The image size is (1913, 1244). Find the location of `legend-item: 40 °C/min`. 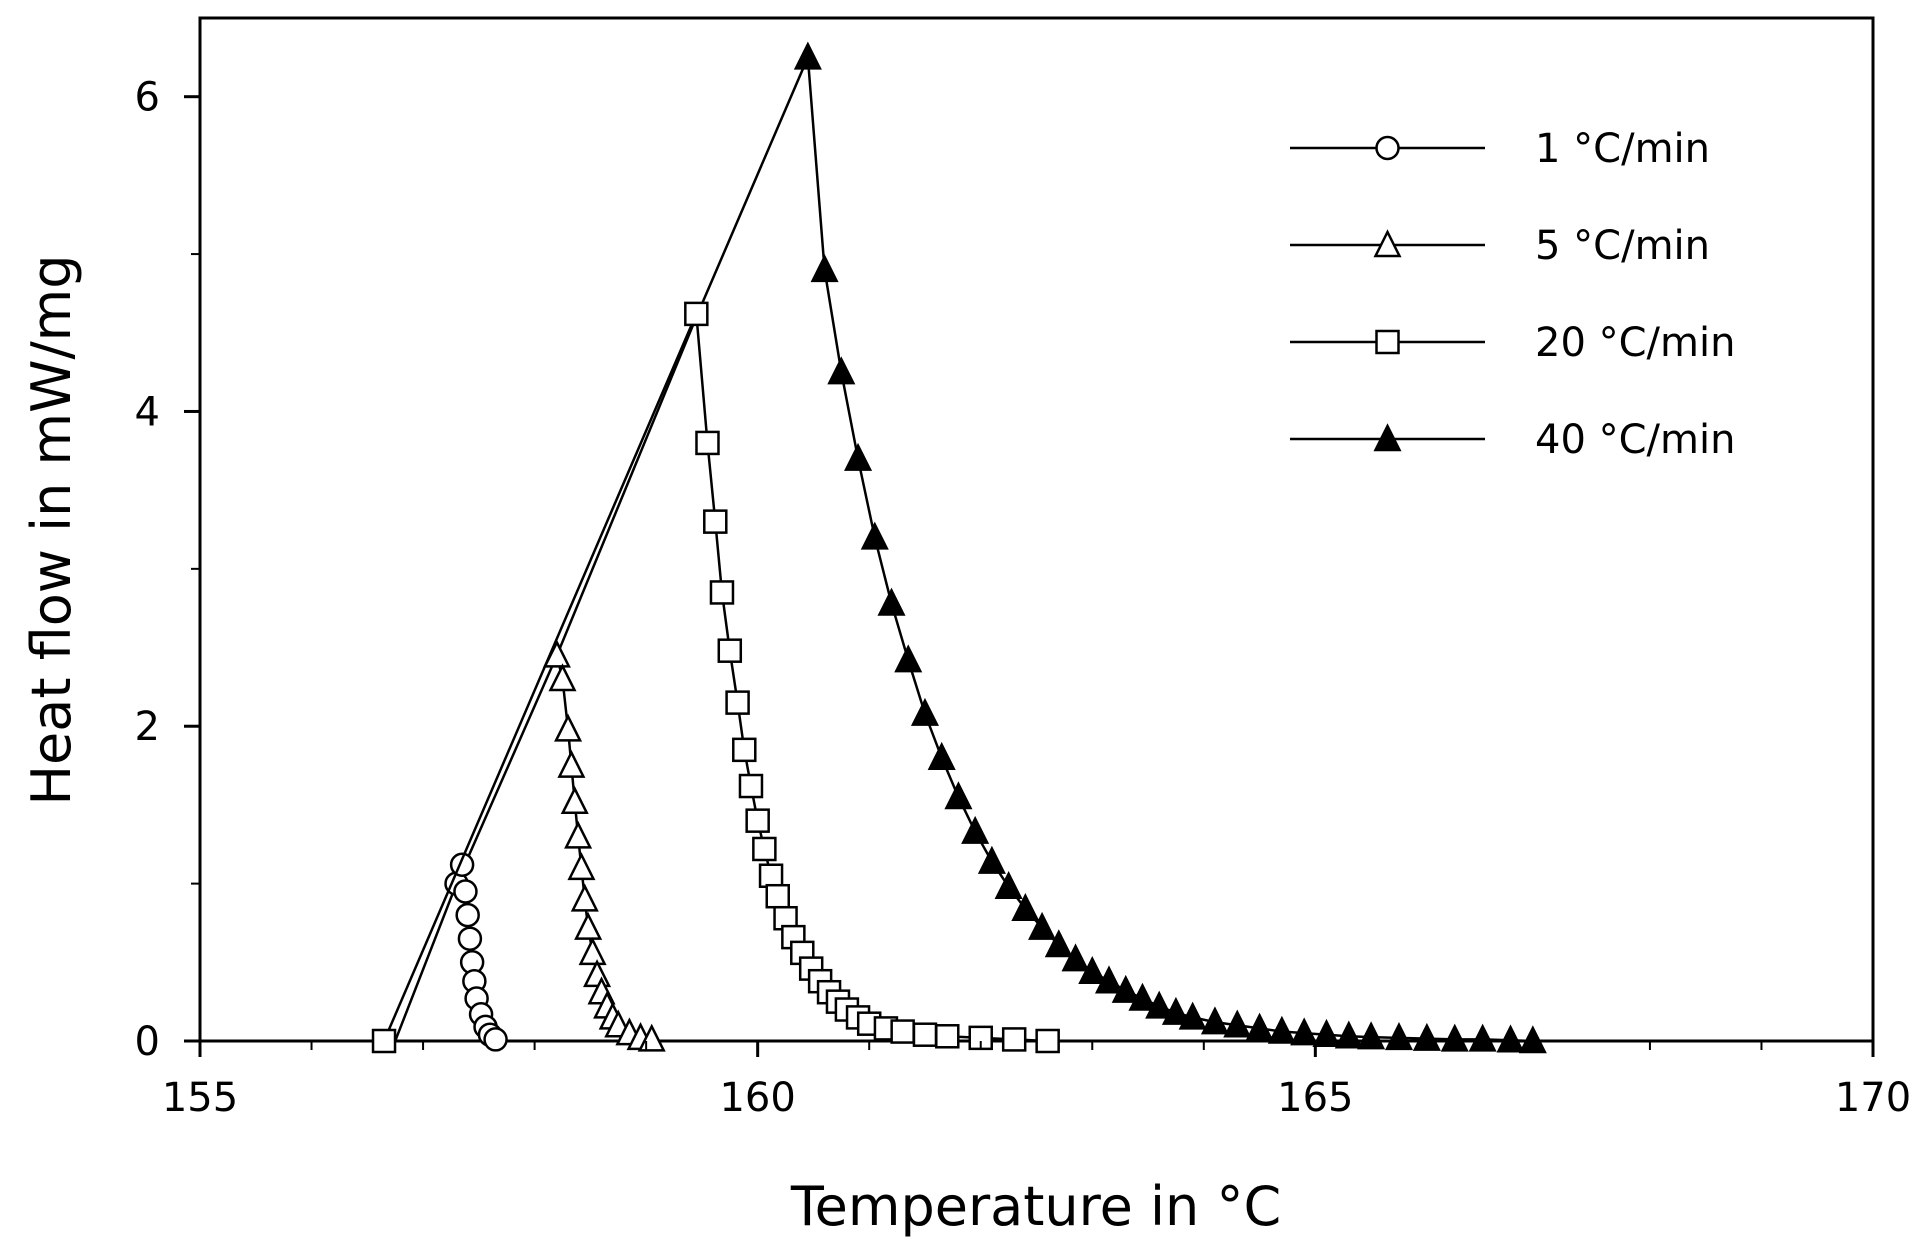

legend-item: 40 °C/min is located at coordinates (1512, 440).